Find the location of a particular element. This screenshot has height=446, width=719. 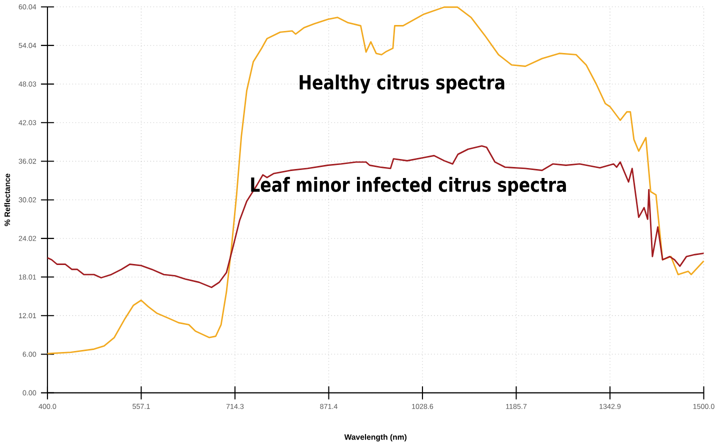

series-label: Healthy citrus spectra is located at coordinates (402, 84).